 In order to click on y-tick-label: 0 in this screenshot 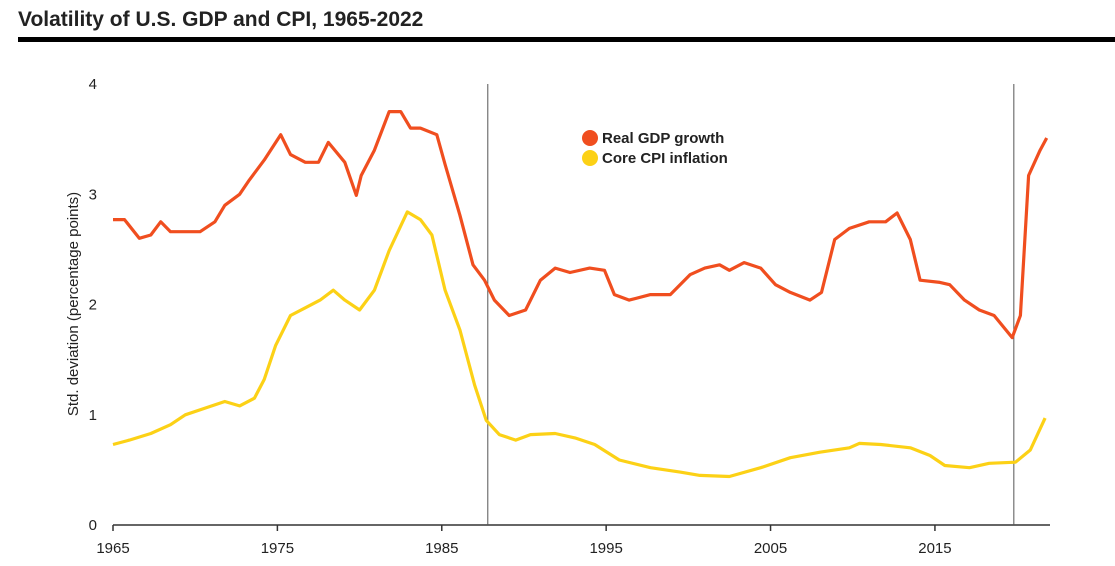, I will do `click(93, 525)`.